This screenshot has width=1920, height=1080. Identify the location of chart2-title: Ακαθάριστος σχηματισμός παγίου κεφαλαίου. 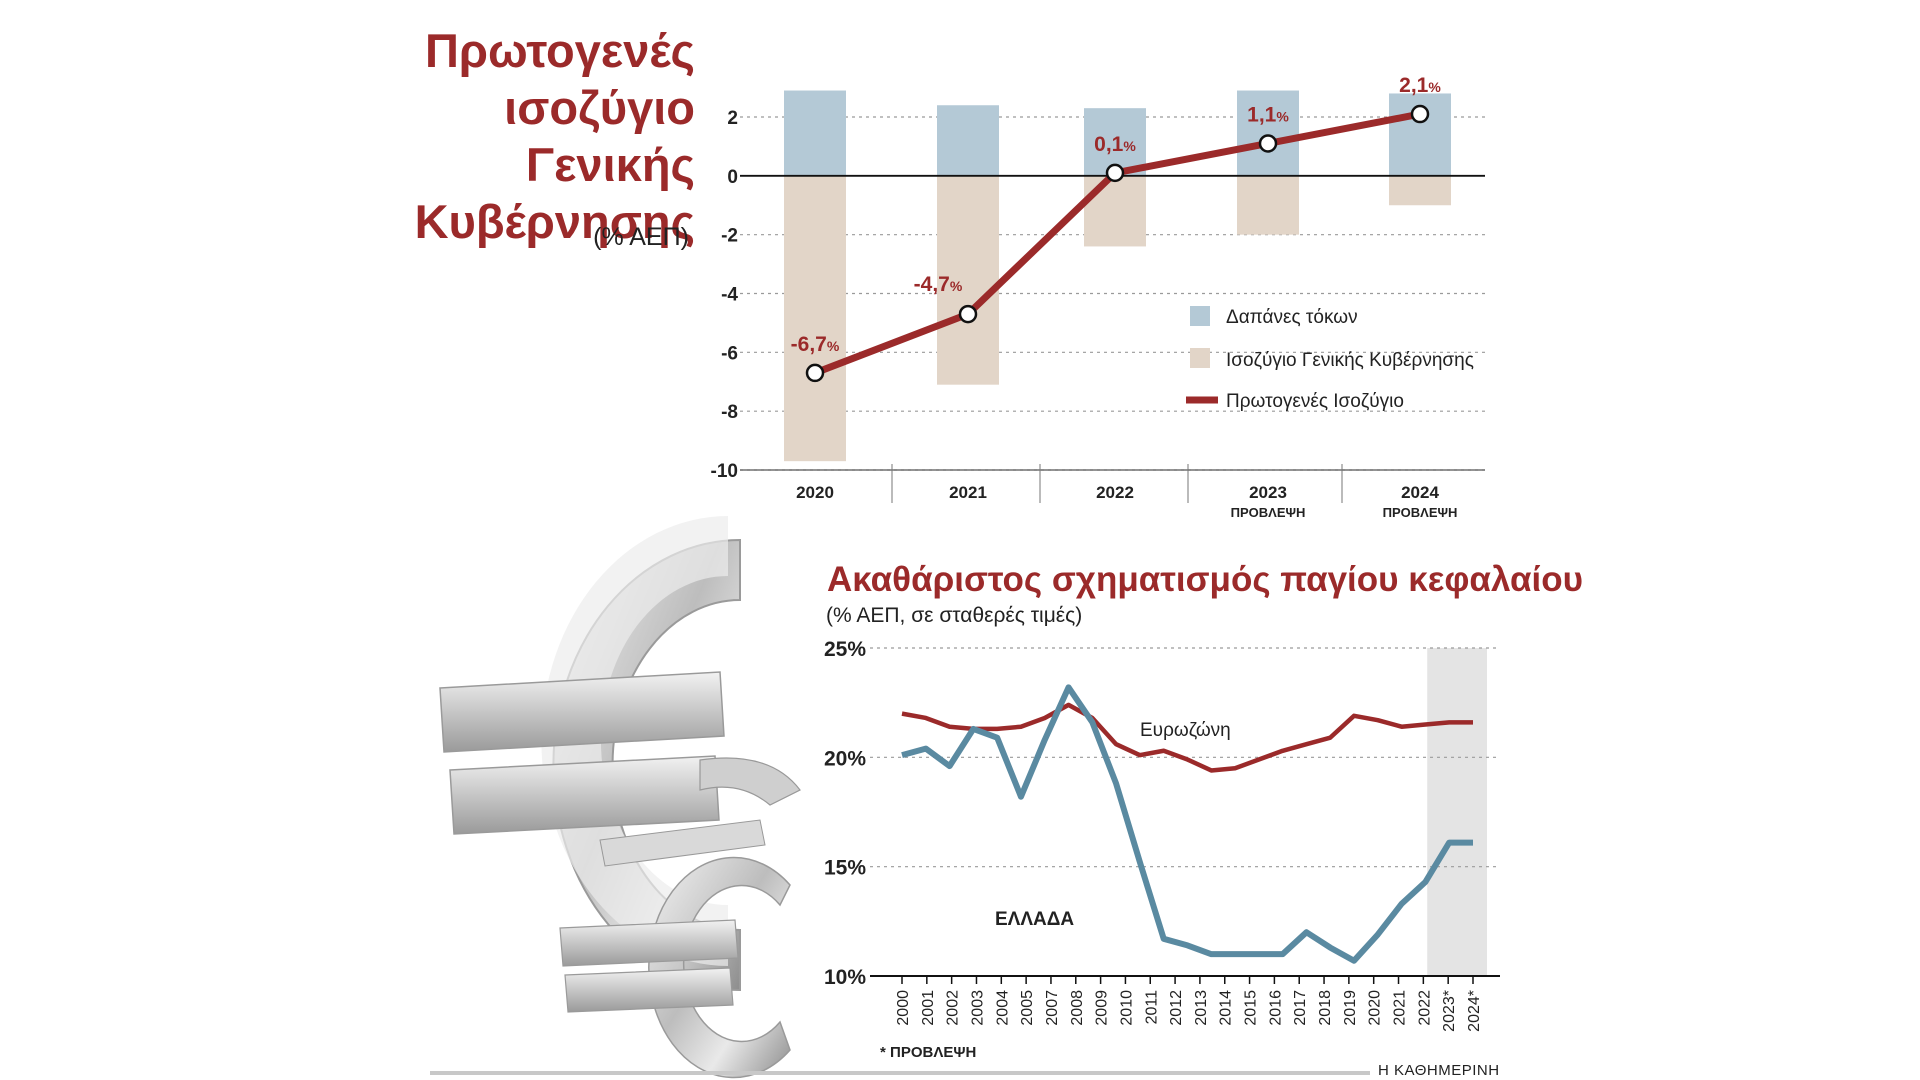
(1205, 579).